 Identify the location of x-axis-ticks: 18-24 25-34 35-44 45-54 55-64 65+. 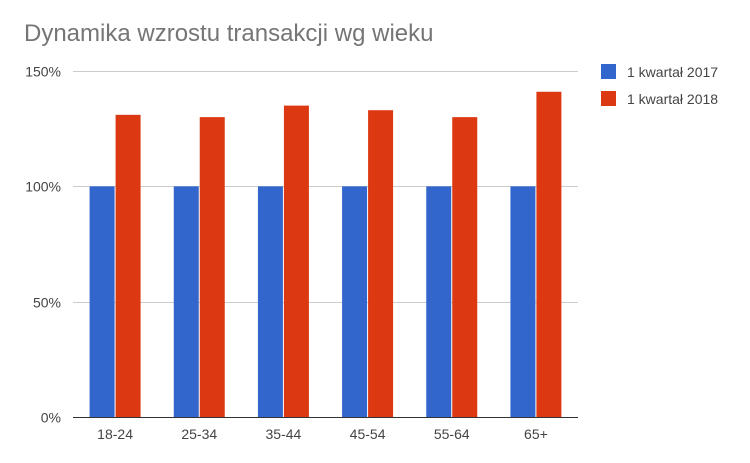
(322, 434).